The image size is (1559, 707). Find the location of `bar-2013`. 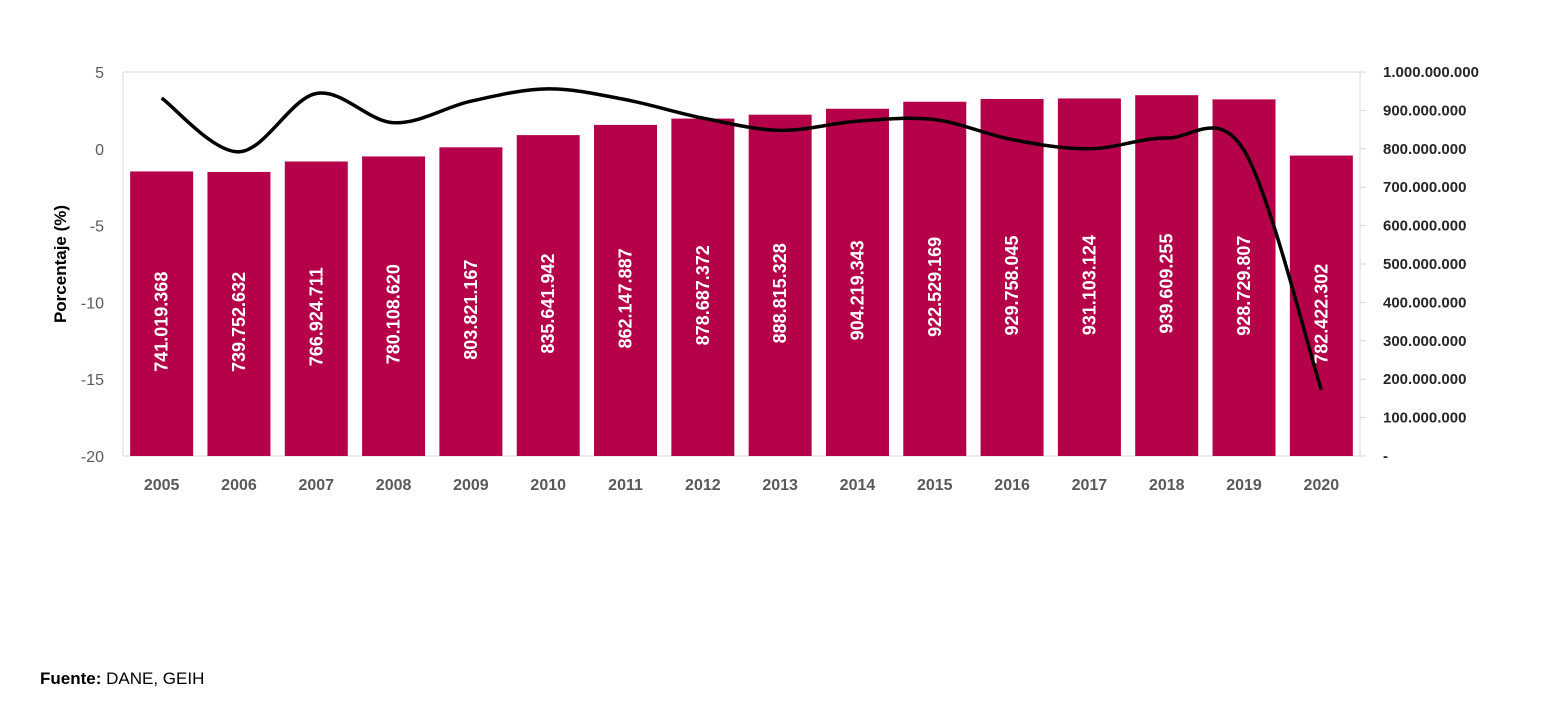

bar-2013 is located at coordinates (780, 285).